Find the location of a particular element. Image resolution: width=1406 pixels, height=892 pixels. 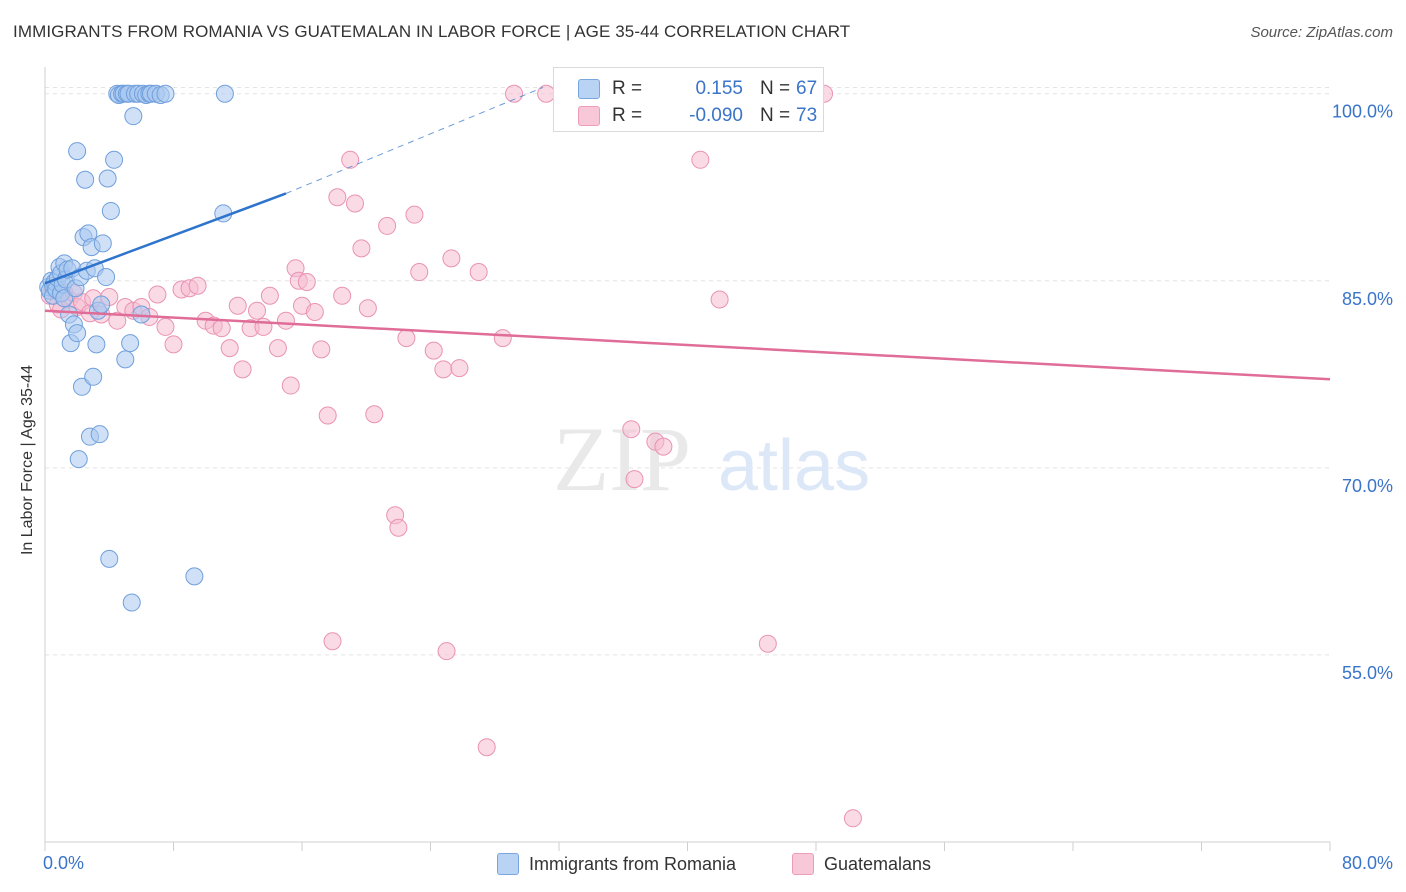

stats-legend: R = 0.155 N = 67 R = -0.090 N = 73 is located at coordinates (688, 99).